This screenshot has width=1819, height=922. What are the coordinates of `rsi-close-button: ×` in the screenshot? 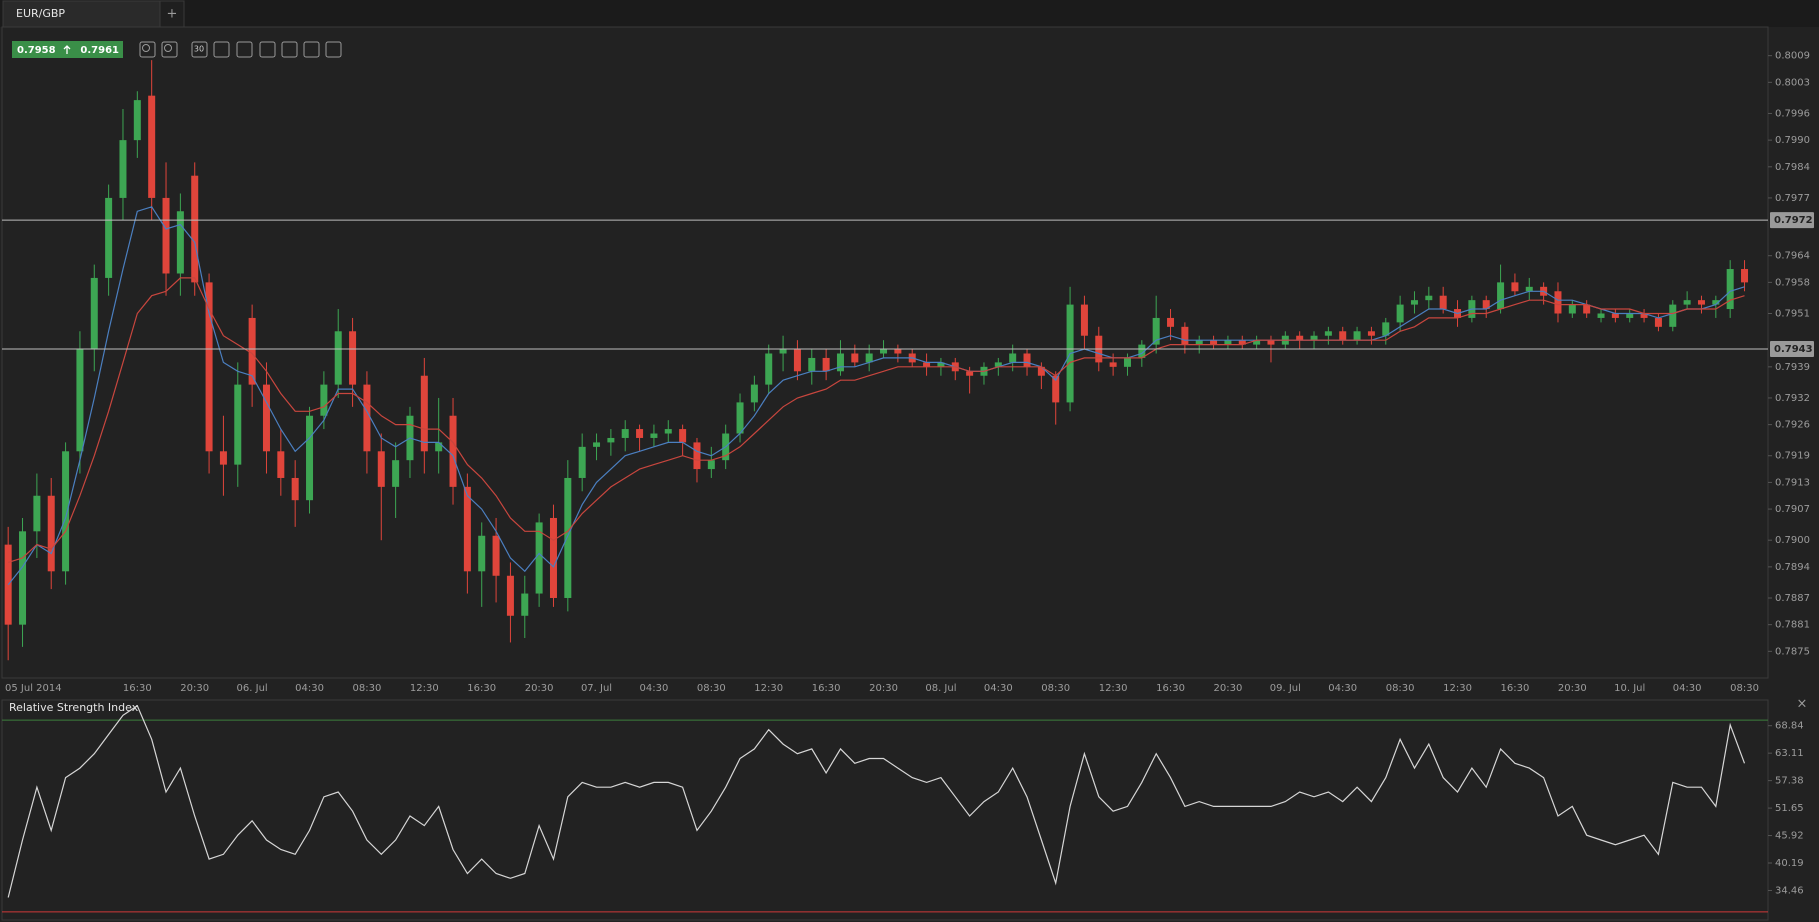 It's located at (1802, 704).